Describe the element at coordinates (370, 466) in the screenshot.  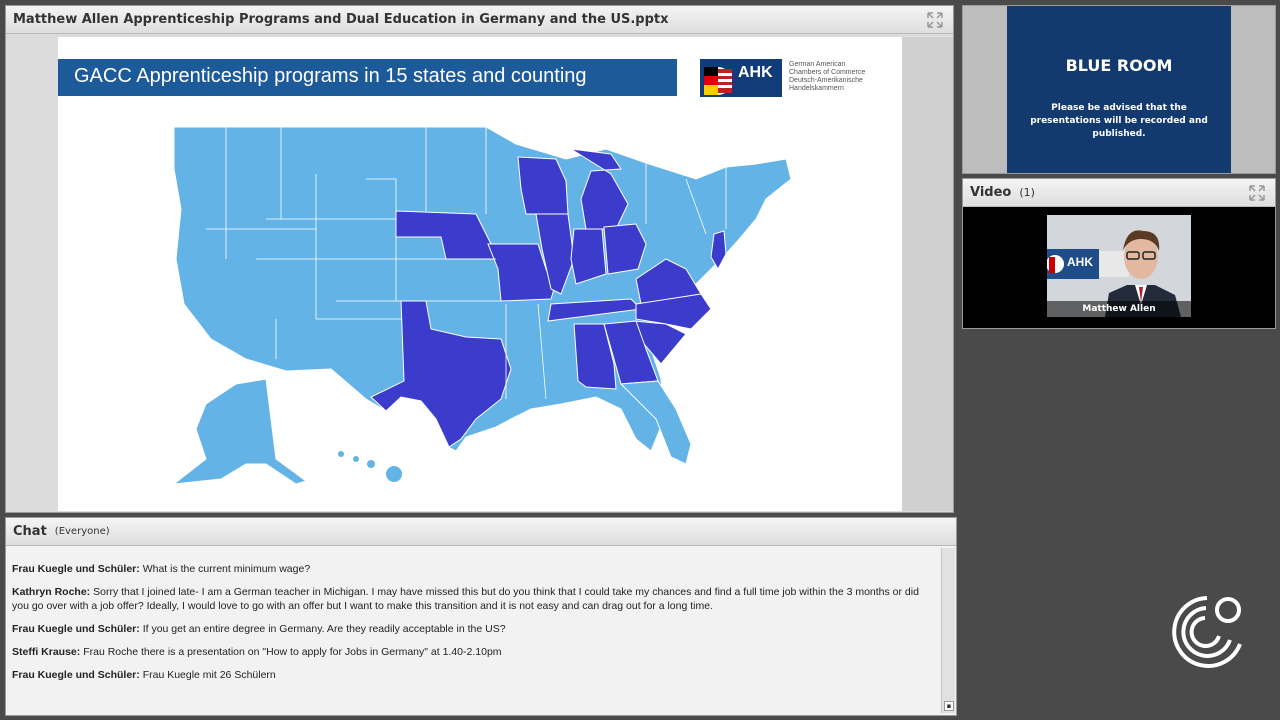
I see `state-hawaii` at that location.